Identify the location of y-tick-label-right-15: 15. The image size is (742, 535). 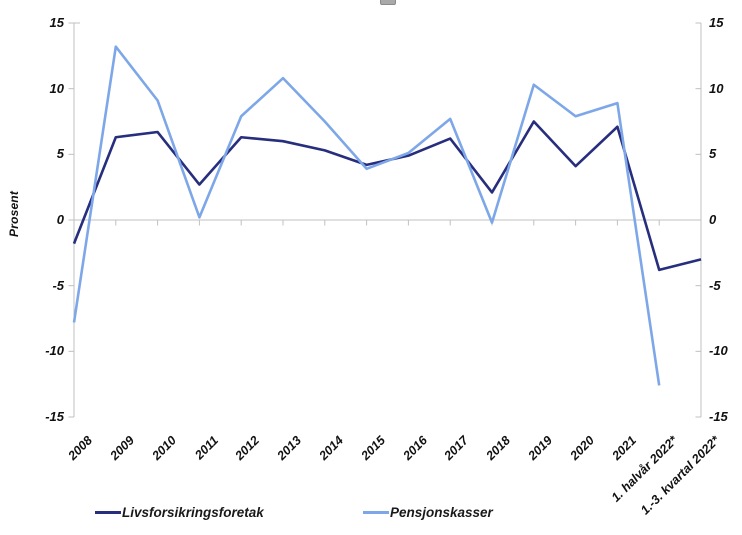
(716, 22).